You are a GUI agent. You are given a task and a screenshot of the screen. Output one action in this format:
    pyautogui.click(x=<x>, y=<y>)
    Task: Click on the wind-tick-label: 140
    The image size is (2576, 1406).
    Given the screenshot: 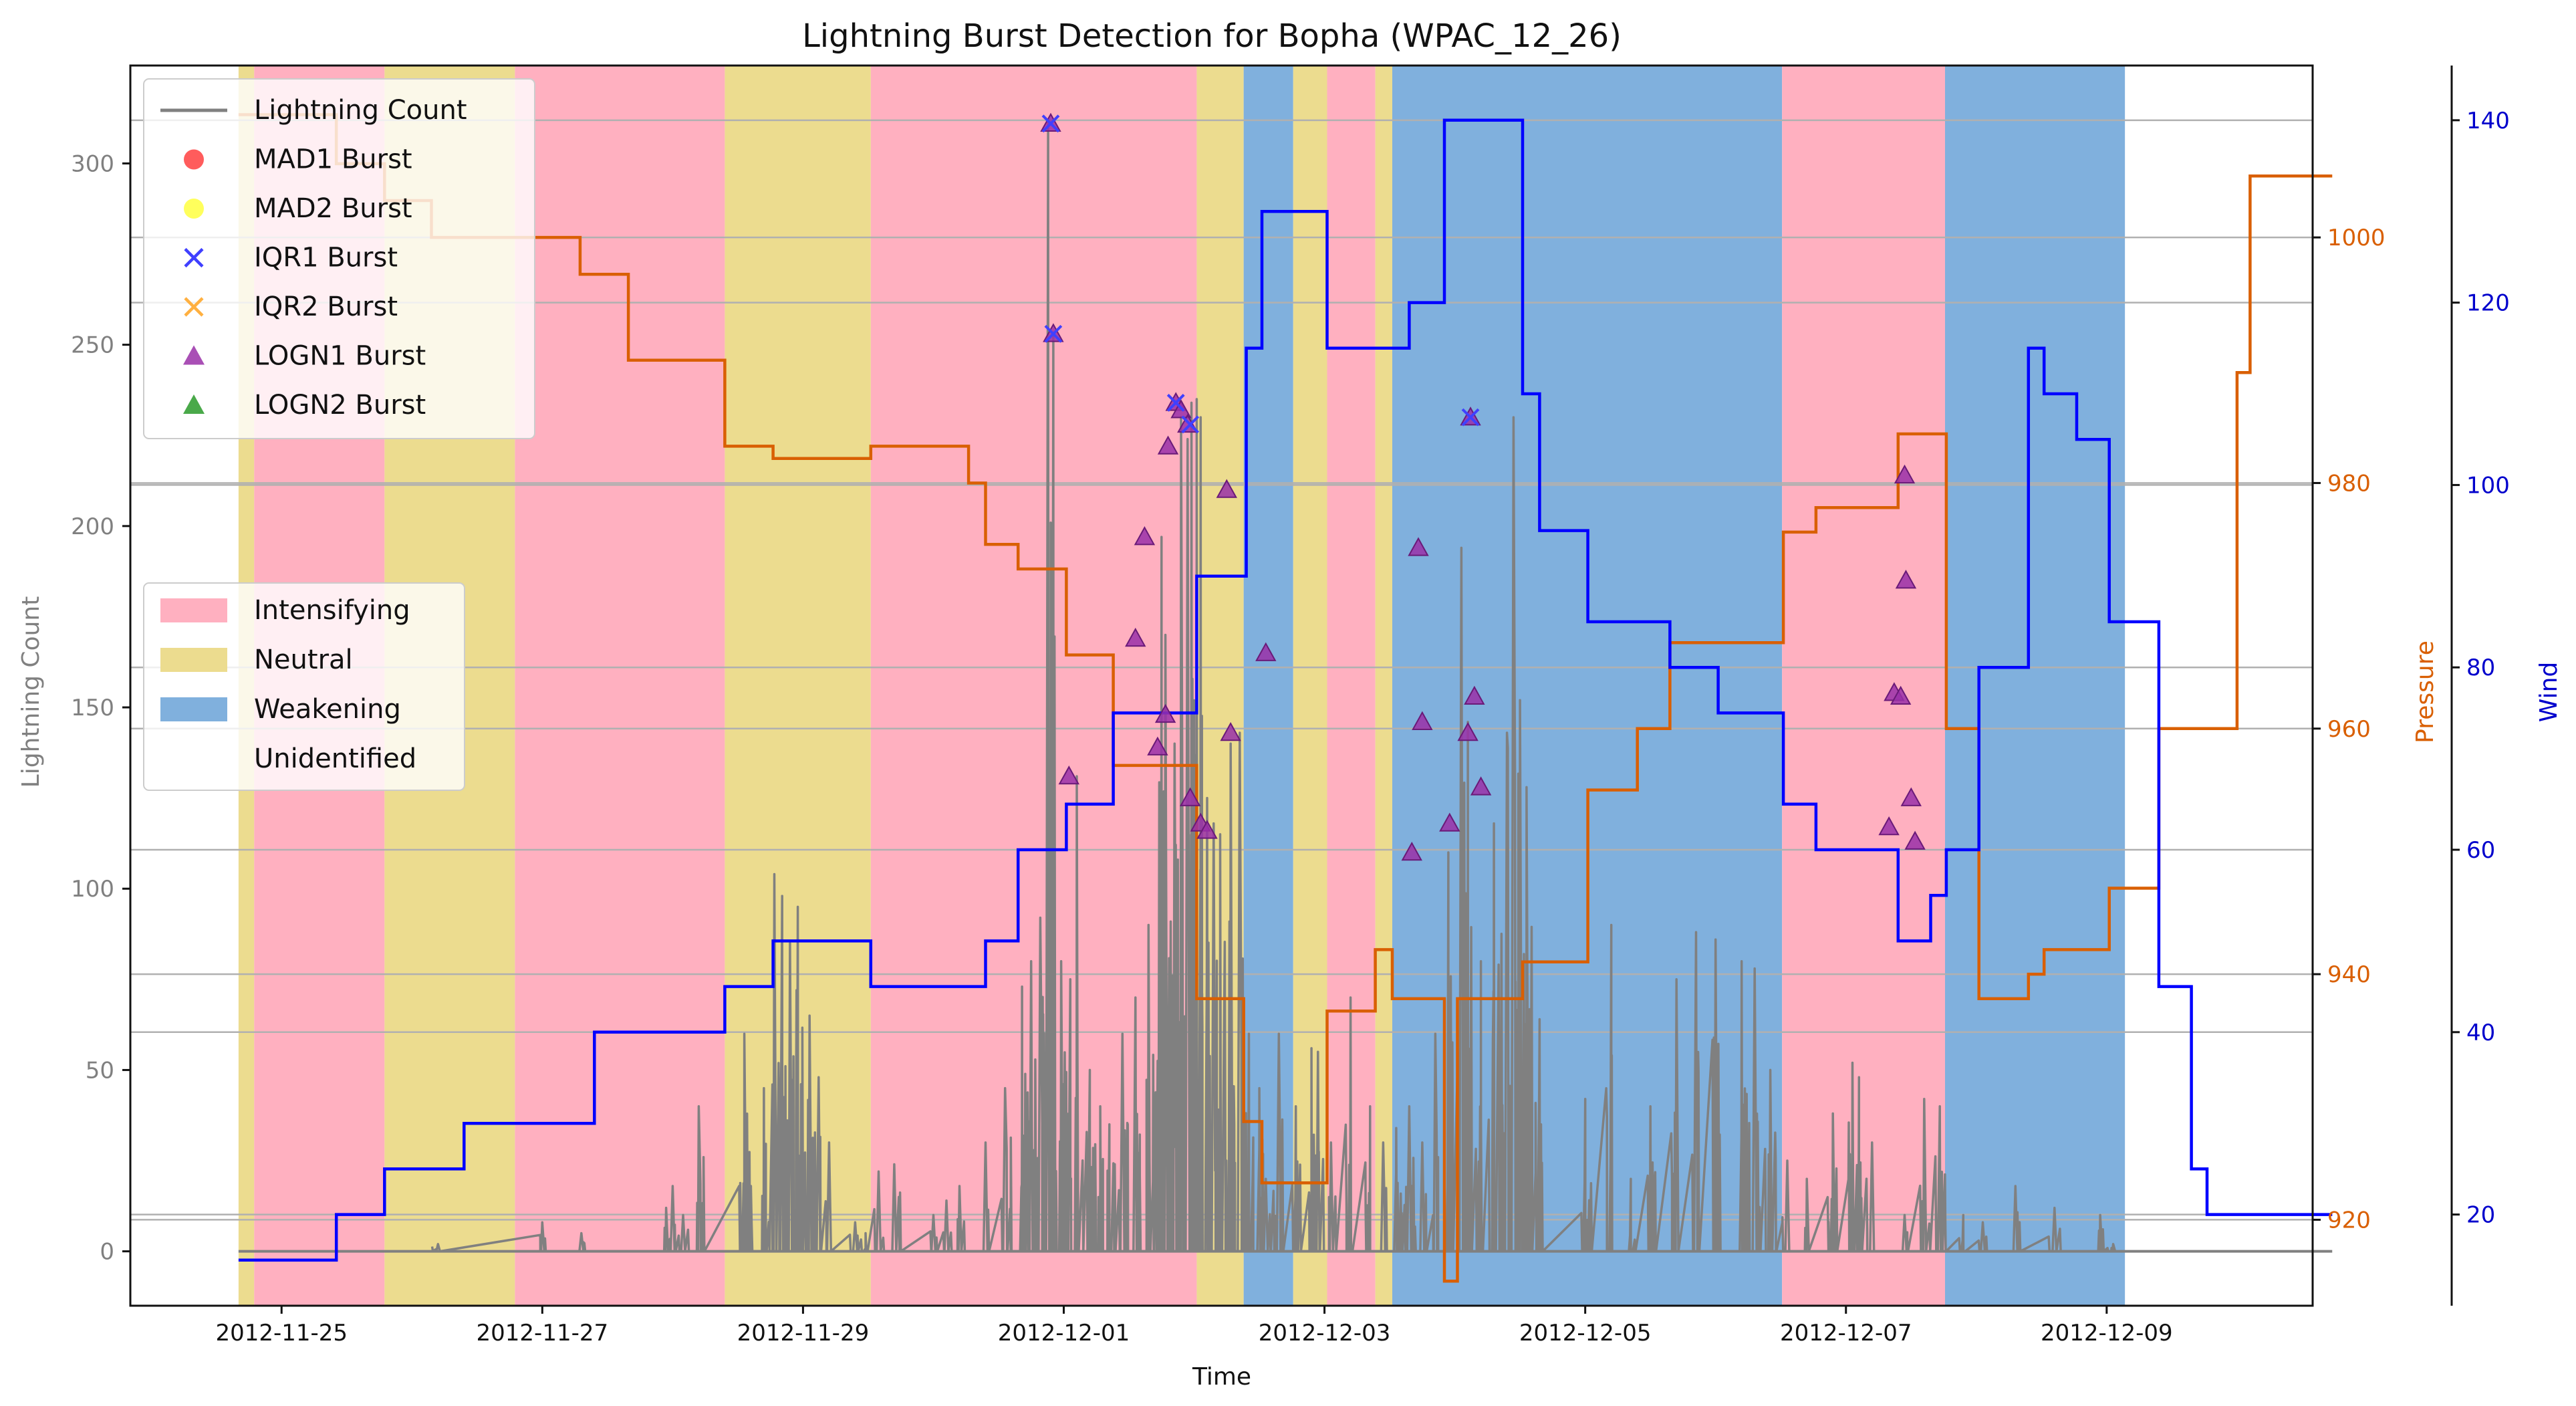 What is the action you would take?
    pyautogui.click(x=2488, y=121)
    